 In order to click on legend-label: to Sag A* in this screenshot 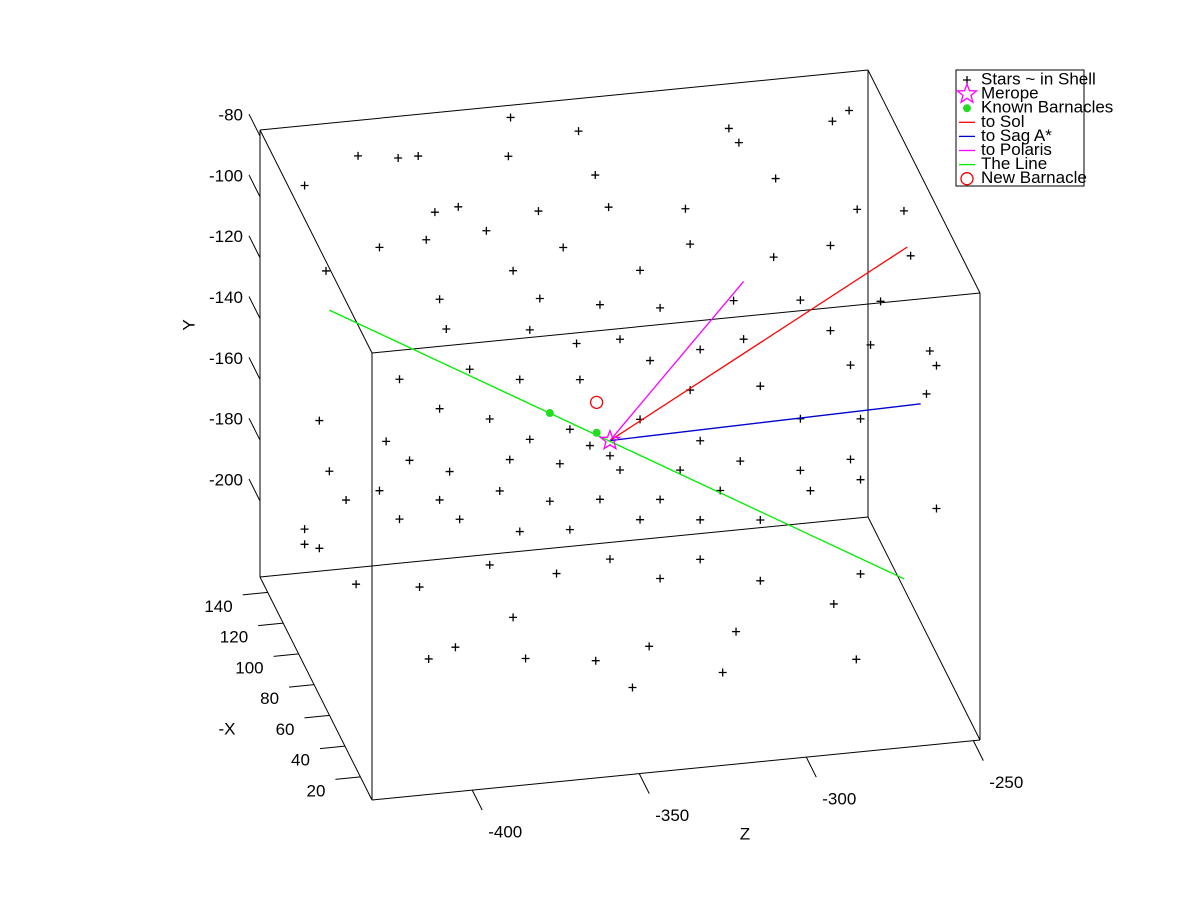, I will do `click(1016, 135)`.